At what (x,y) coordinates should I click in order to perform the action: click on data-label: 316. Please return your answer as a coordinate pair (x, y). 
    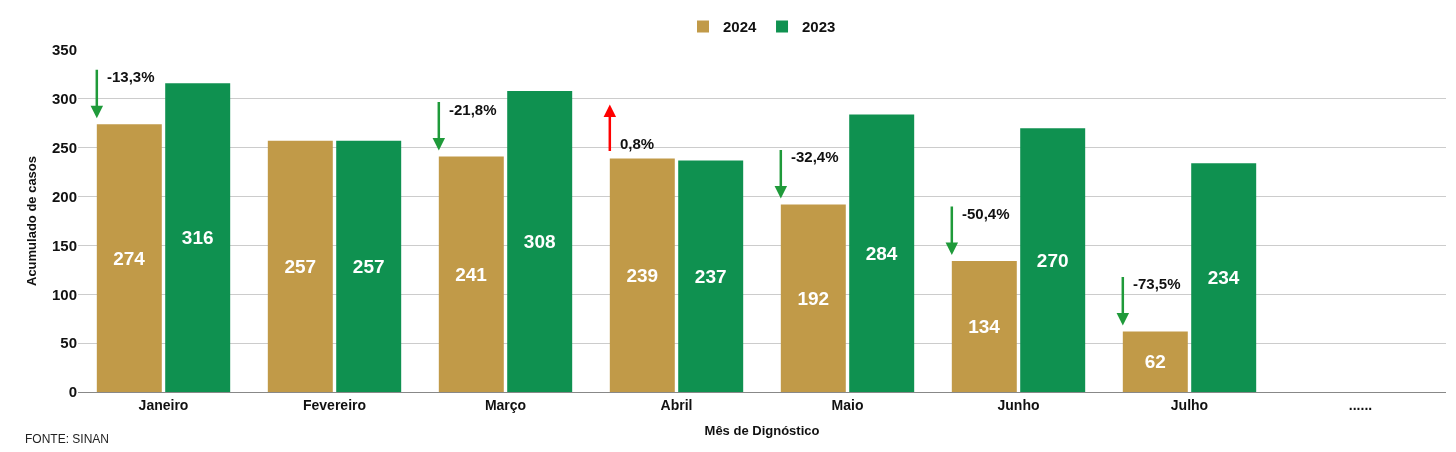
    Looking at the image, I should click on (197, 238).